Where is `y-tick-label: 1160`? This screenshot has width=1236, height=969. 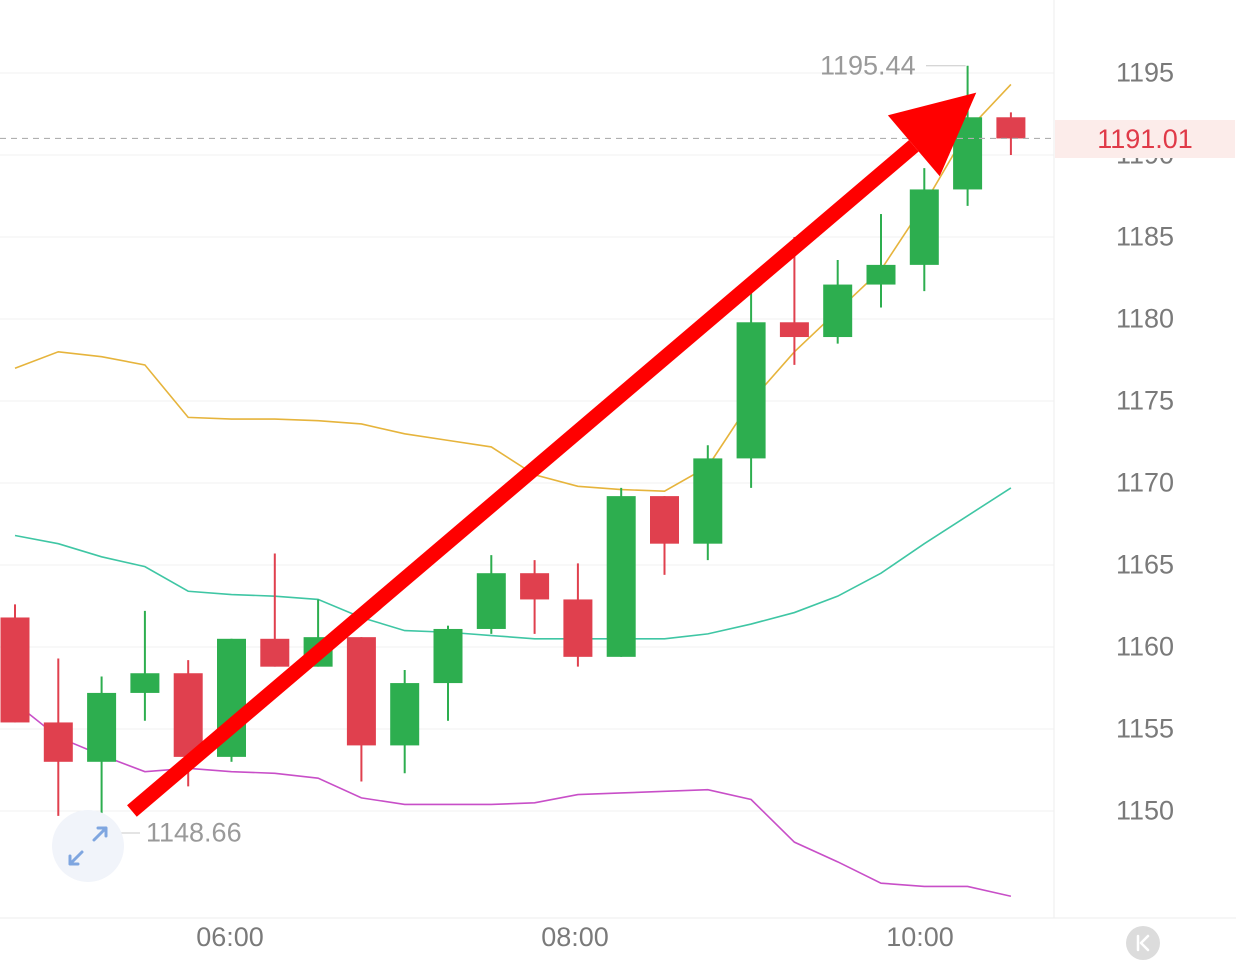 y-tick-label: 1160 is located at coordinates (1145, 646).